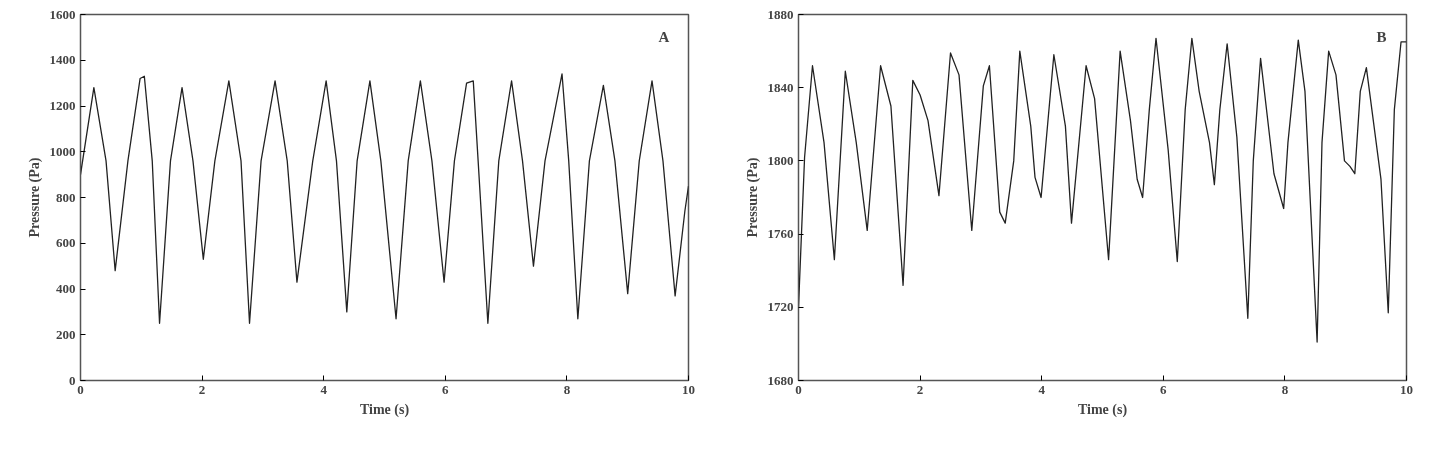 The width and height of the screenshot is (1448, 450). Describe the element at coordinates (62, 151) in the screenshot. I see `y-tick-label: 1000` at that location.